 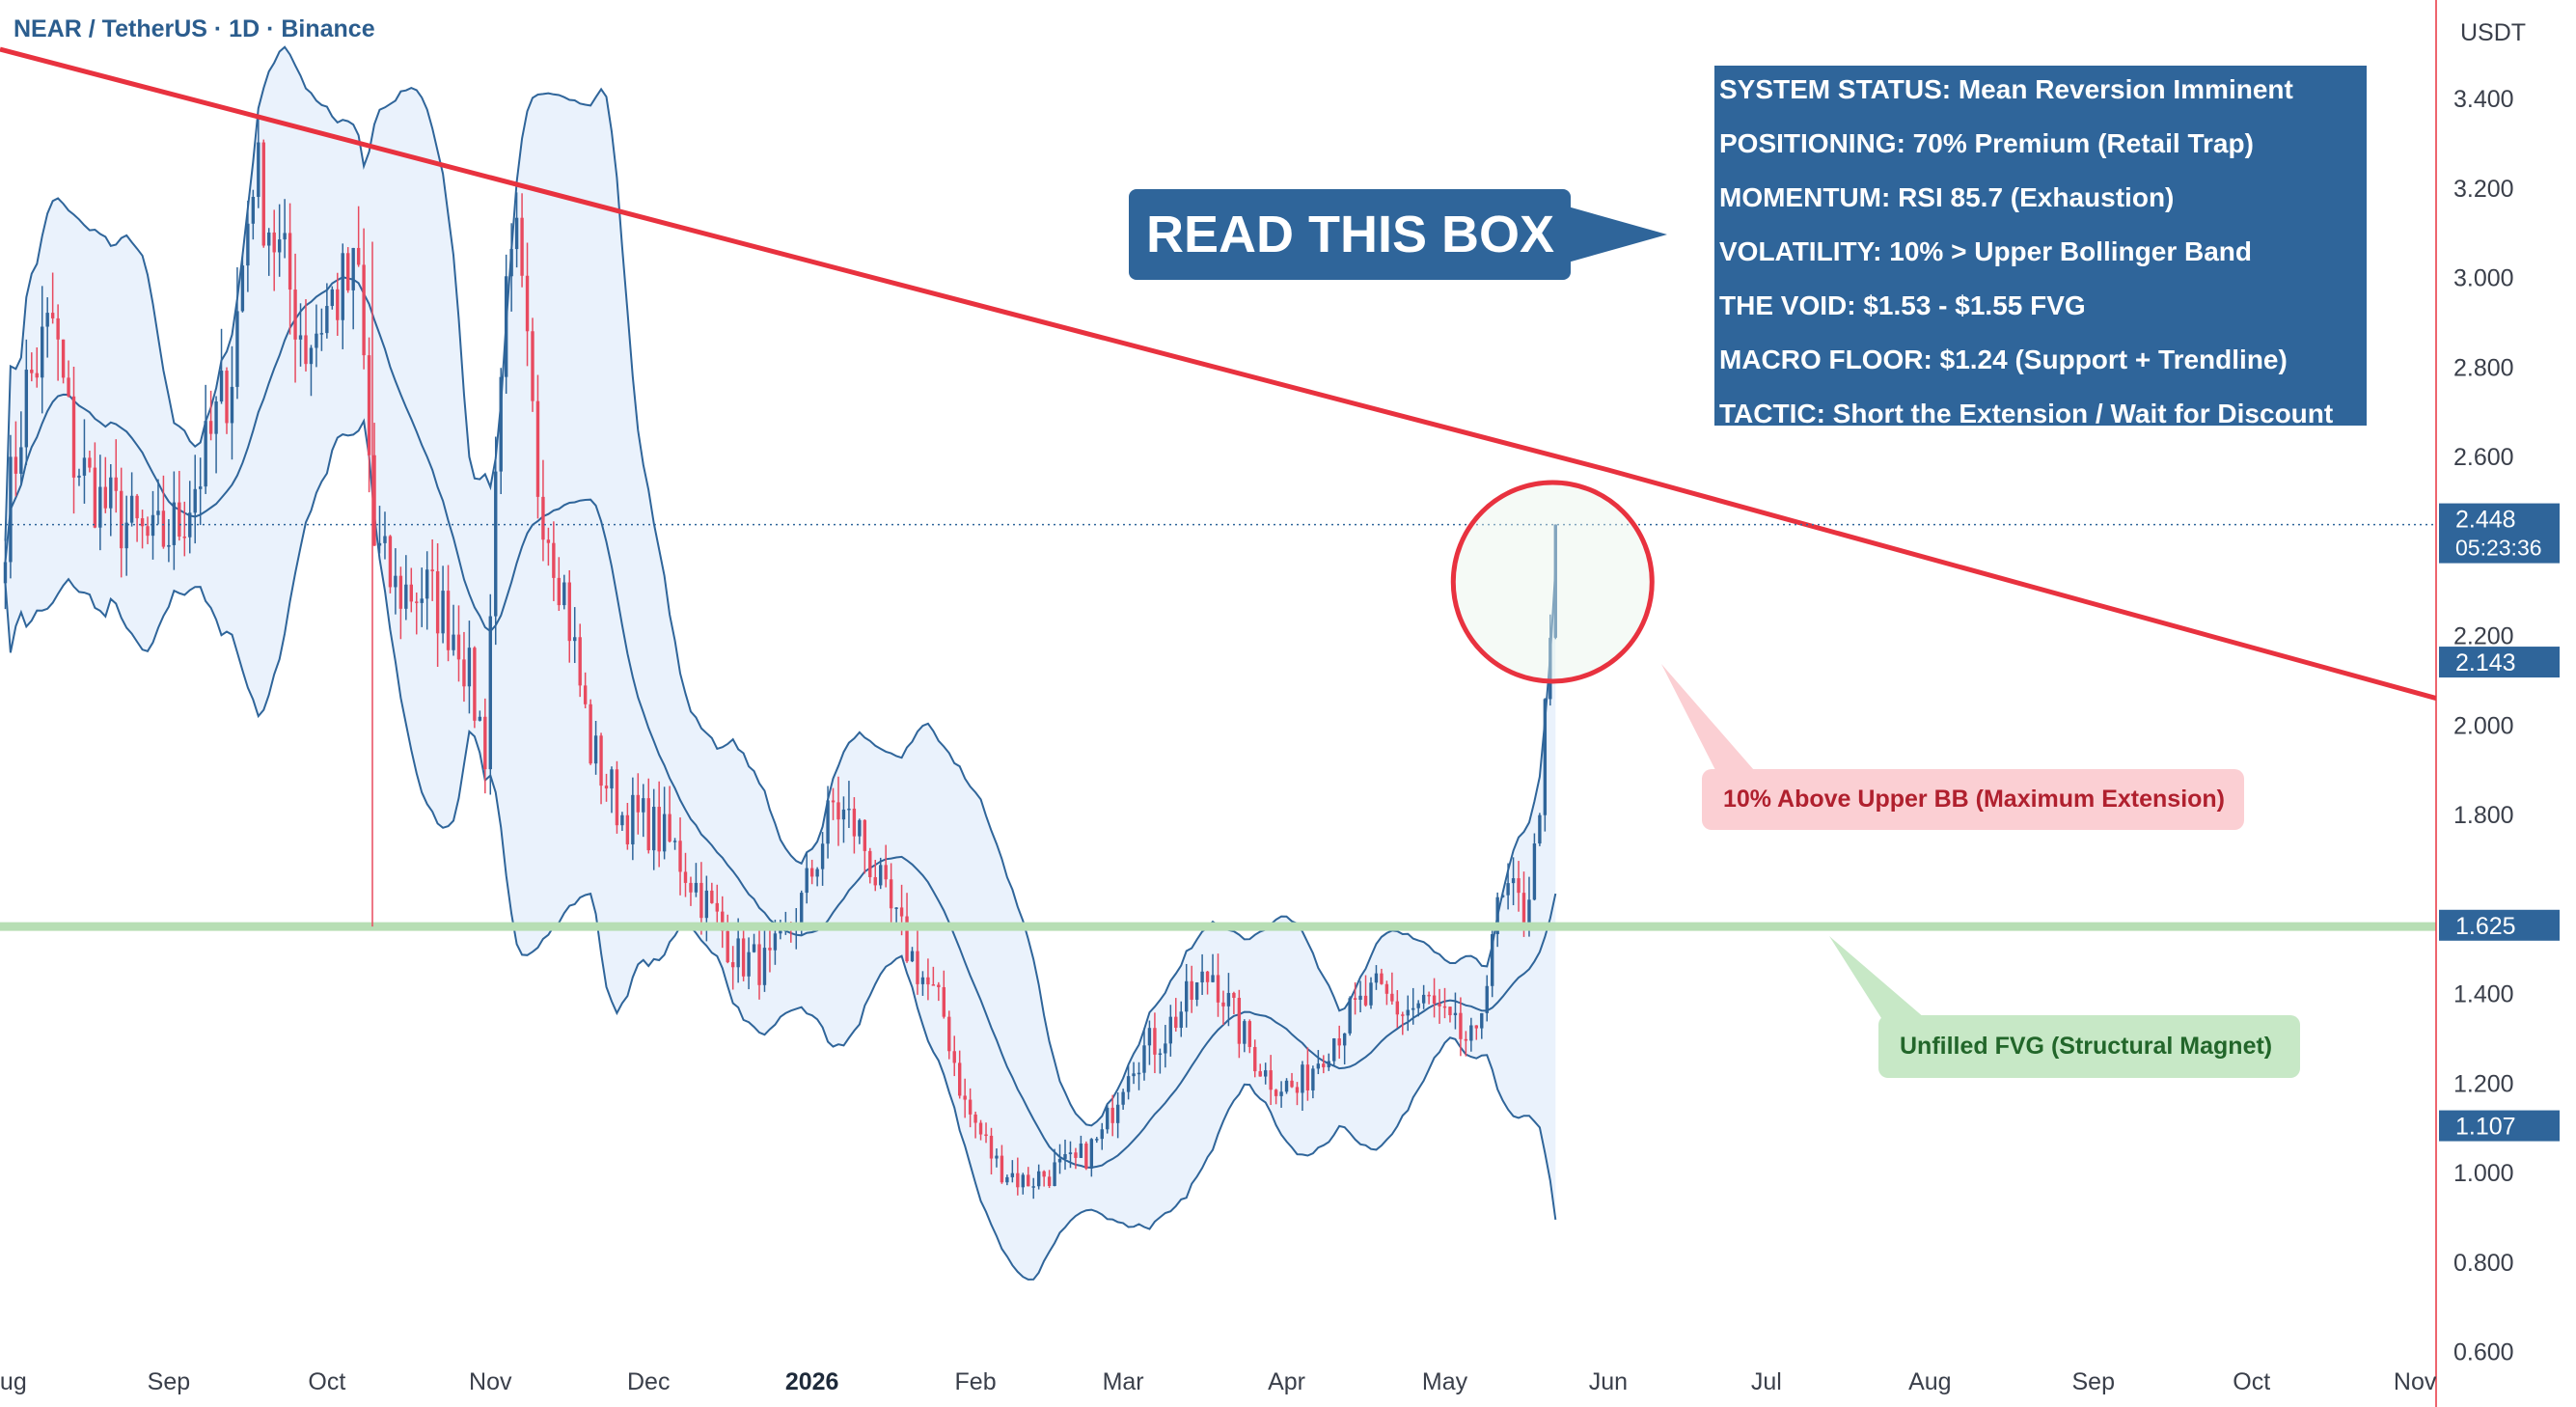 I want to click on time-tick-label: Sep, so click(x=2093, y=1381).